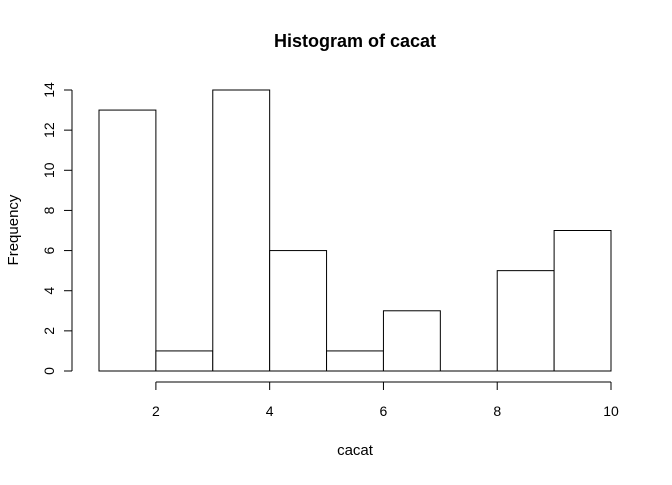 The image size is (672, 485). Describe the element at coordinates (49, 170) in the screenshot. I see `y-tick-label: 10` at that location.